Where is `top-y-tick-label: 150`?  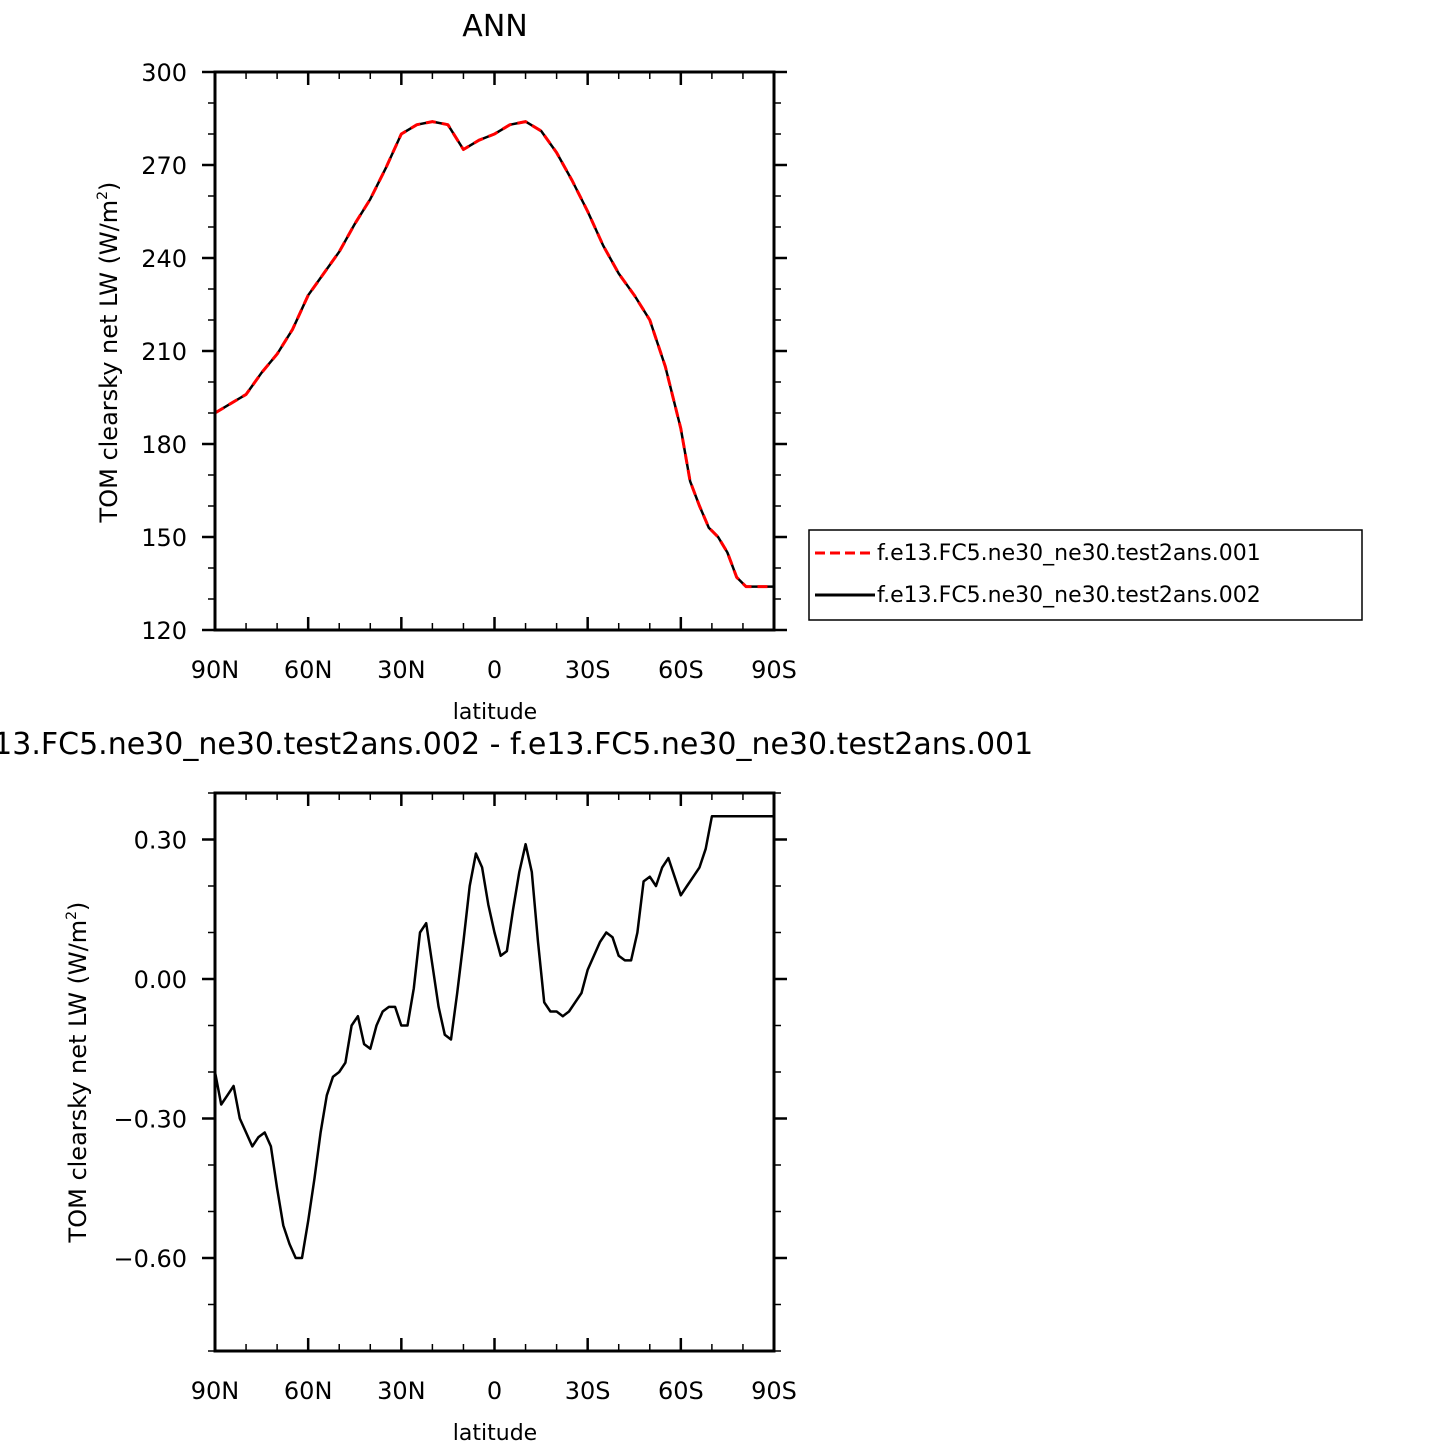
top-y-tick-label: 150 is located at coordinates (164, 538).